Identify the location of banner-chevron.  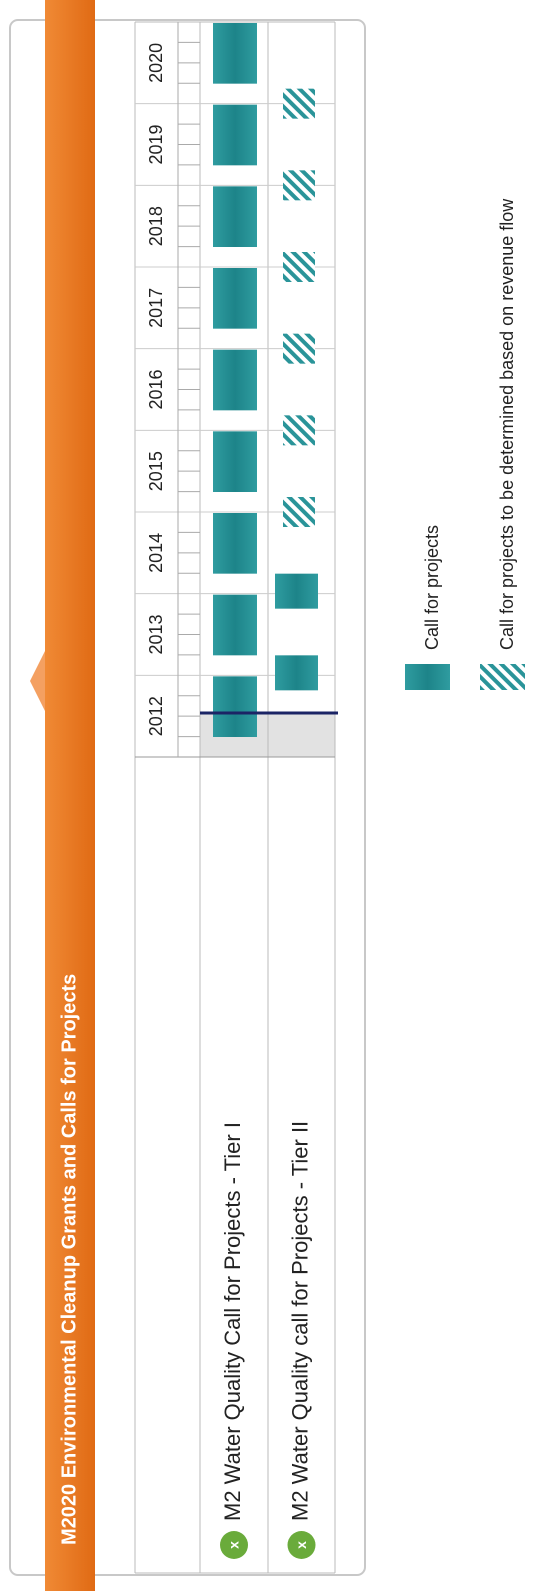
(37, 681).